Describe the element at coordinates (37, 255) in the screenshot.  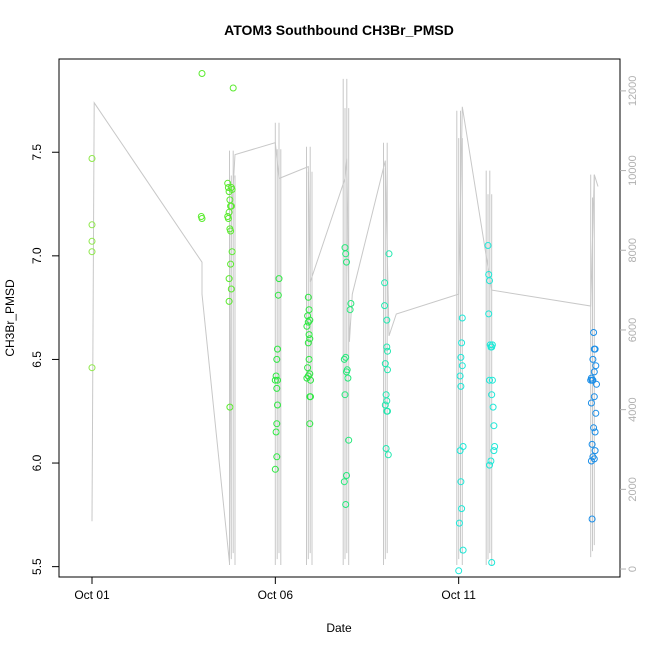
I see `y-tick-label: 7.0` at that location.